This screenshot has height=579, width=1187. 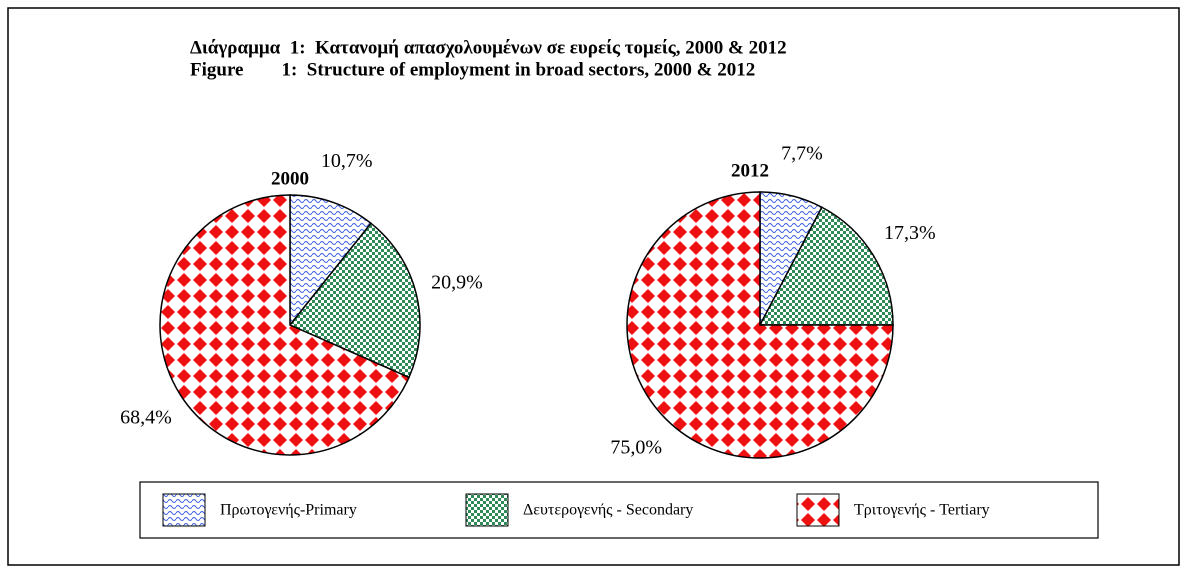 I want to click on data-label: 10,7%, so click(x=347, y=161).